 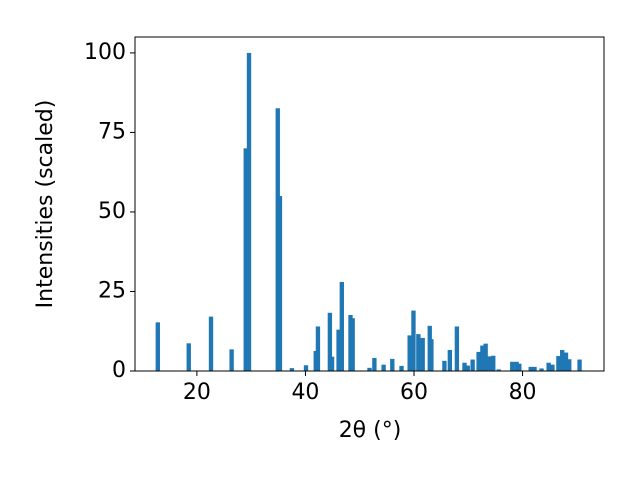 What do you see at coordinates (119, 370) in the screenshot?
I see `y-tick-label: 0` at bounding box center [119, 370].